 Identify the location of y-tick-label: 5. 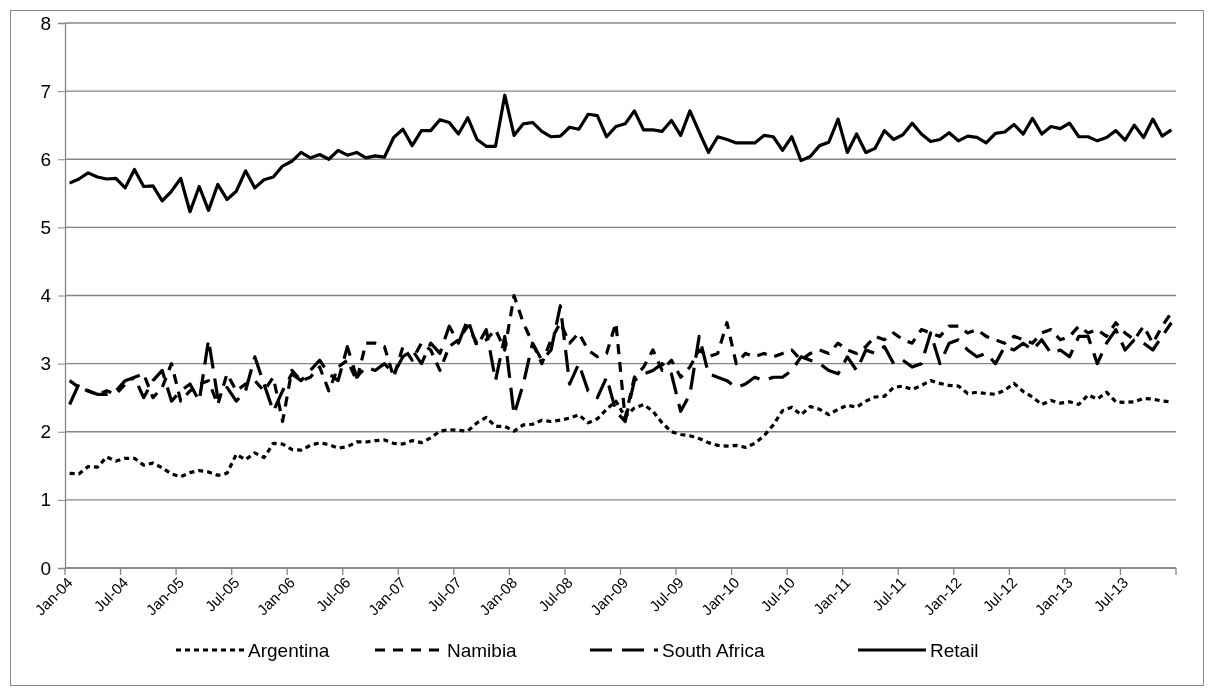
(45, 227).